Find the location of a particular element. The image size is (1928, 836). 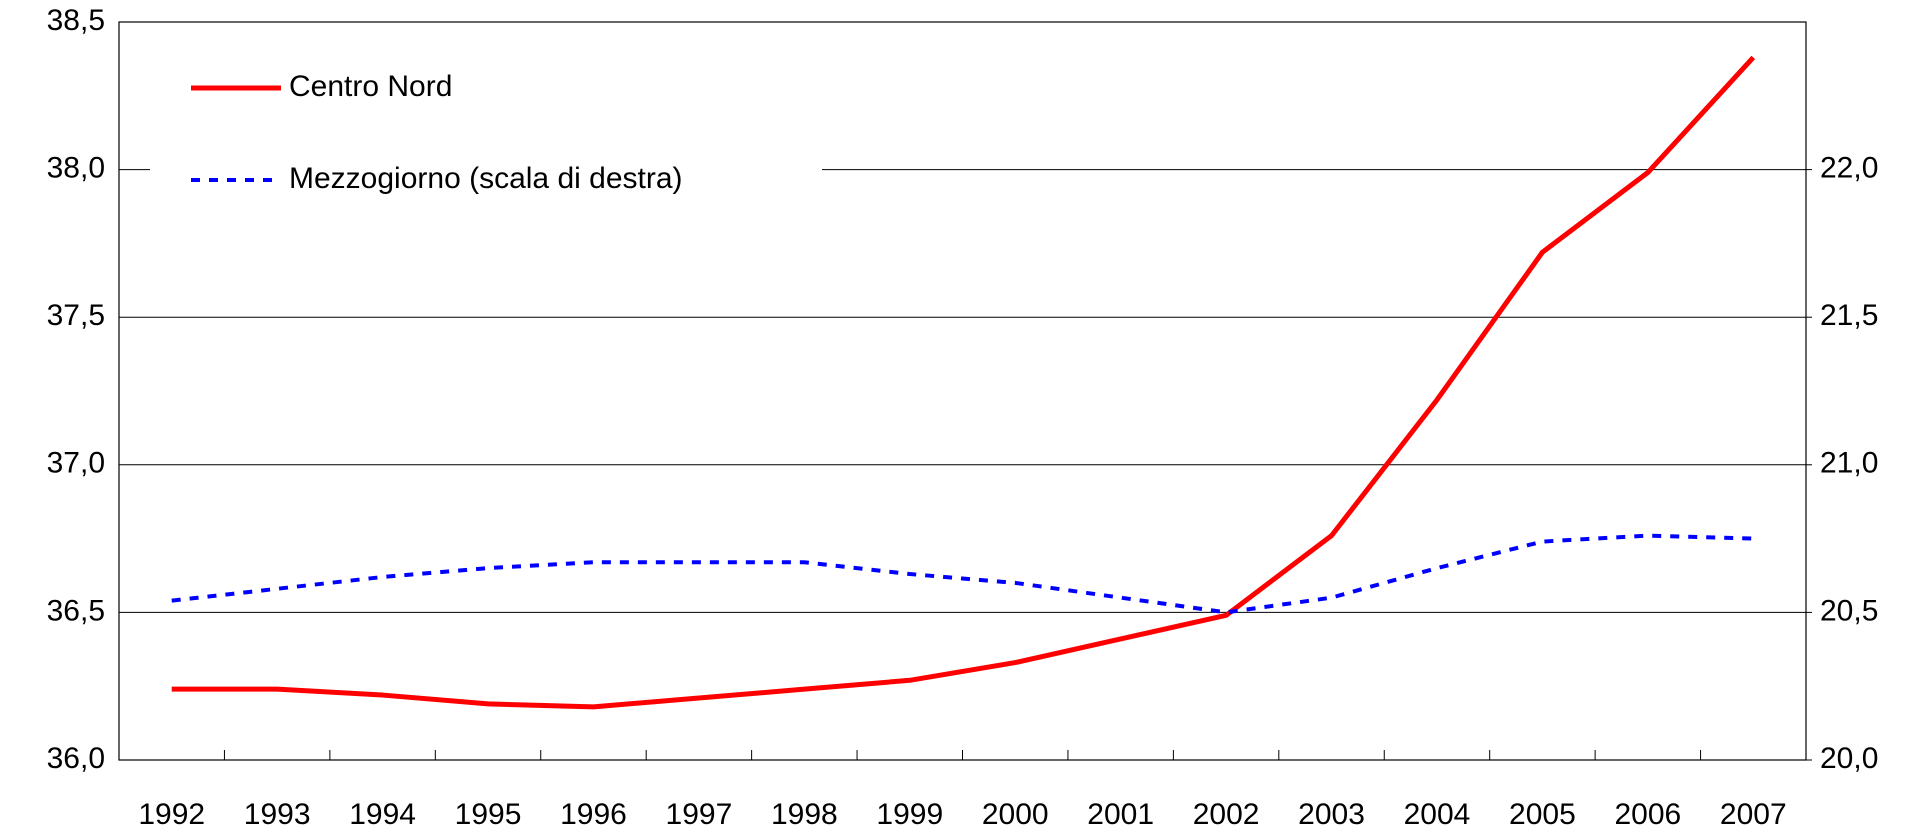

x-tick-label: 1996 is located at coordinates (593, 814).